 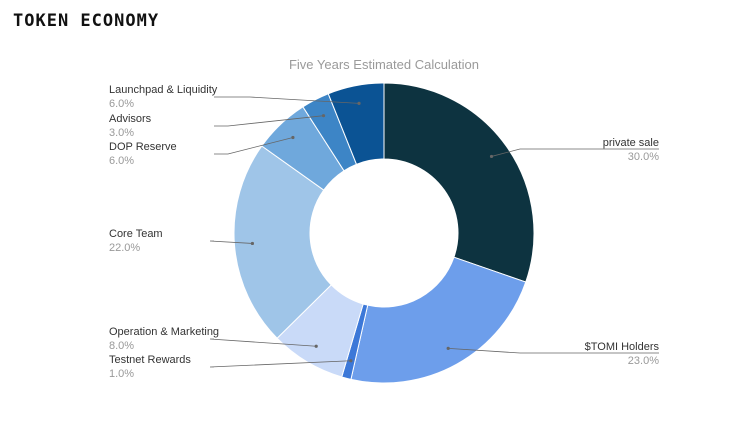 What do you see at coordinates (316, 346) in the screenshot?
I see `leader-dot-operation-marketing` at bounding box center [316, 346].